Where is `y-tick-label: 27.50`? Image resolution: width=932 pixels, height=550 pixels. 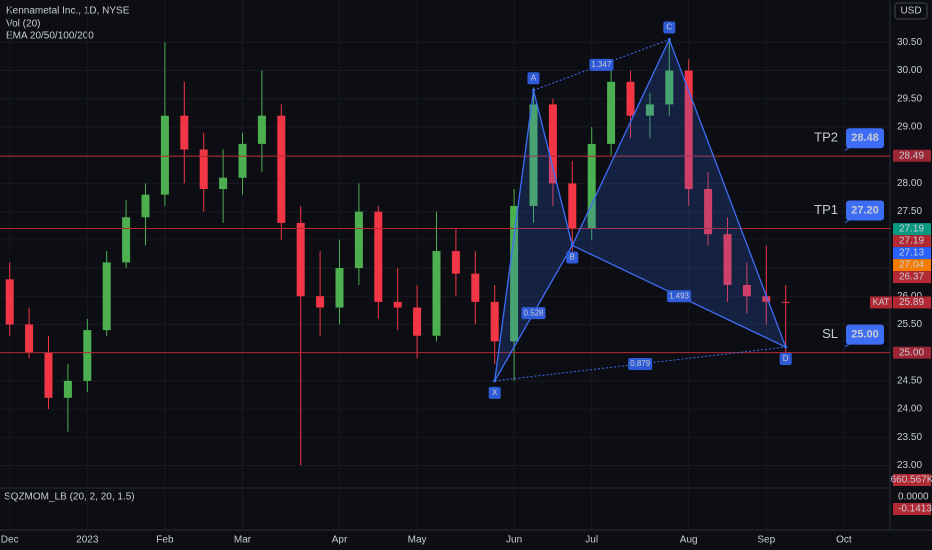
y-tick-label: 27.50 is located at coordinates (909, 211).